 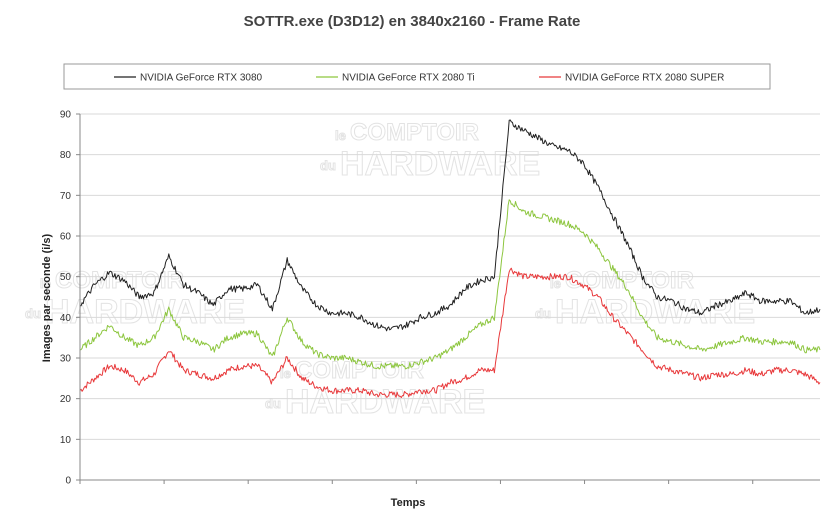 I want to click on y-tick-label: 30, so click(x=66, y=359).